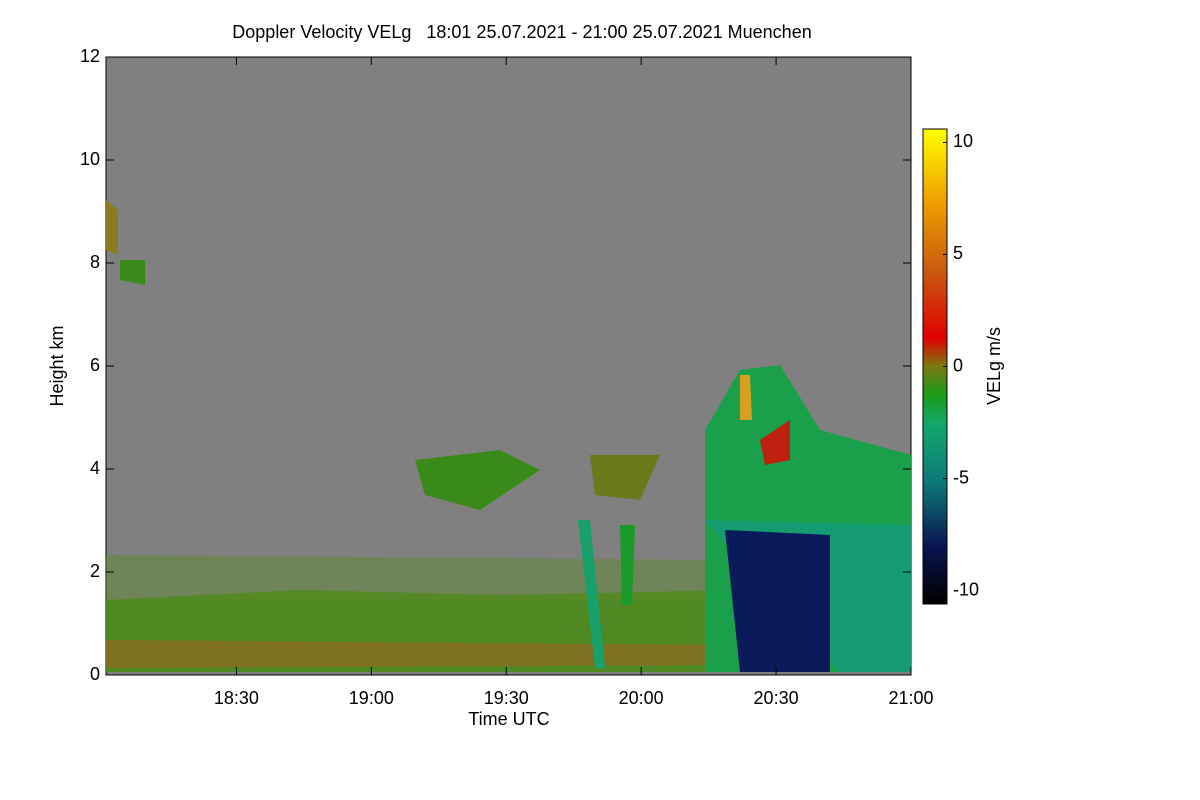 This screenshot has width=1200, height=800. I want to click on colorbar-tick-label: -5, so click(961, 477).